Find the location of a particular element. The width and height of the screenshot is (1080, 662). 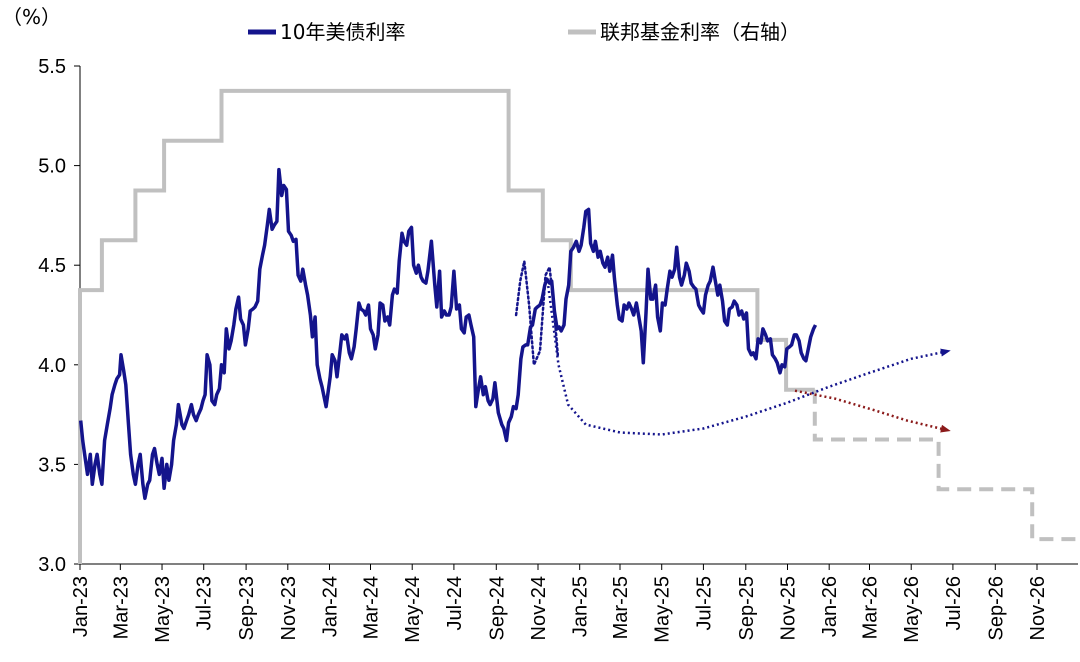

x-tick-label: Sep-26 is located at coordinates (996, 608).